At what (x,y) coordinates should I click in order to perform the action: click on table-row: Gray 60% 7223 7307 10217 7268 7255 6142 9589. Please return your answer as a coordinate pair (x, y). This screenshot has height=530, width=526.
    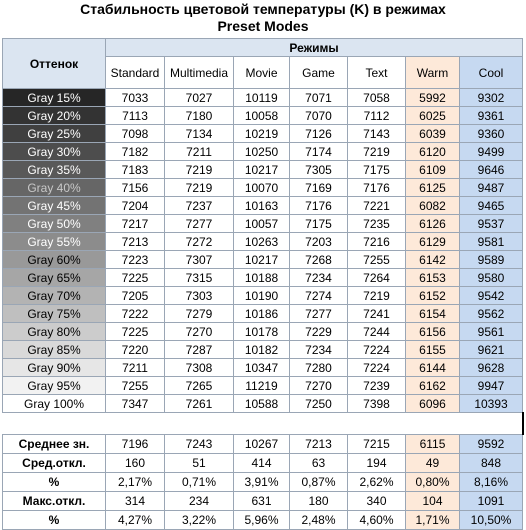
    Looking at the image, I should click on (262, 259).